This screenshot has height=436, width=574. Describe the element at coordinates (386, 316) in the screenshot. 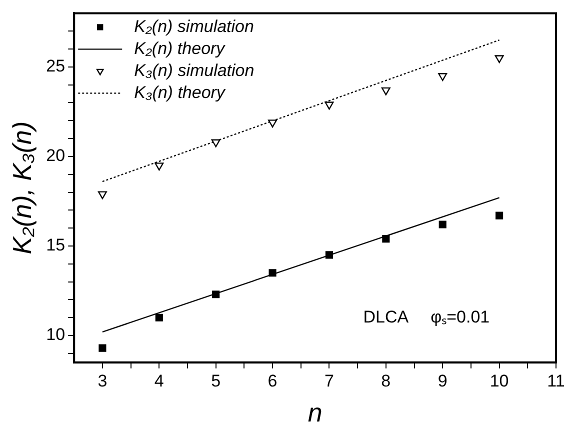

I see `annotation: DLCA` at that location.